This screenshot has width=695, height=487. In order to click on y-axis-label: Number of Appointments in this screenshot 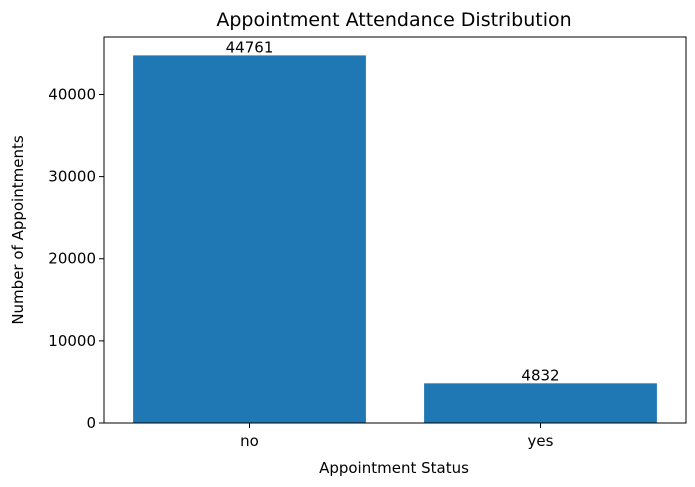, I will do `click(18, 230)`.